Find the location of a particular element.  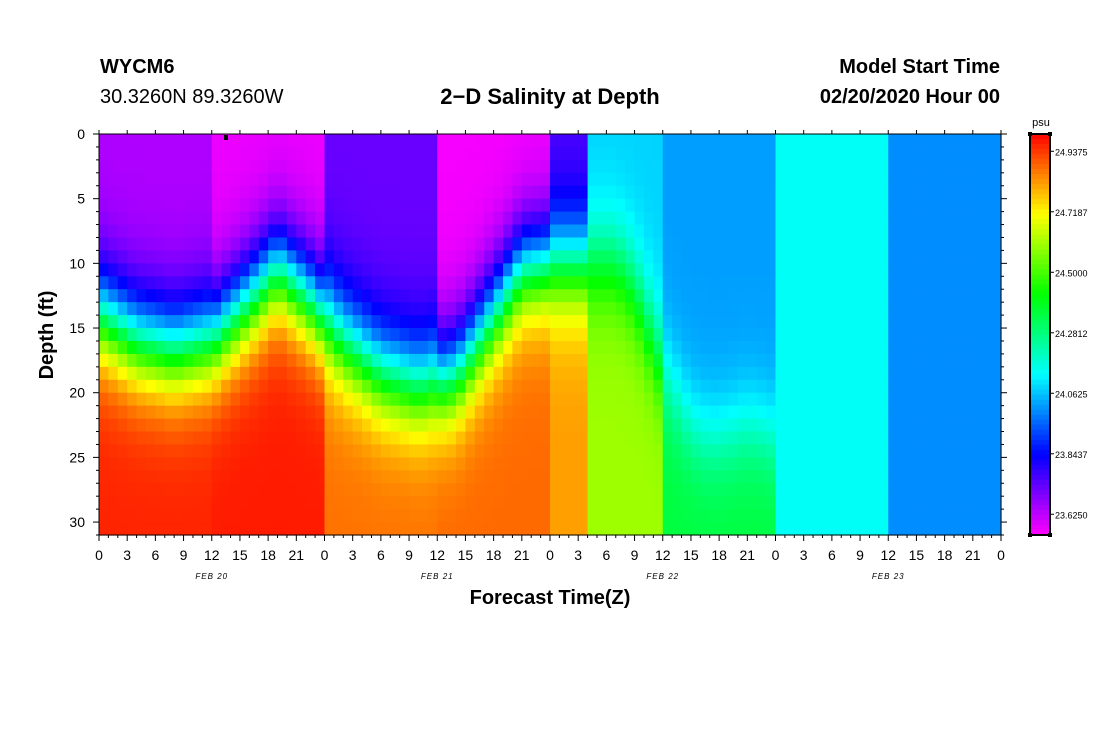

colorbar-unit: psu is located at coordinates (1041, 123).